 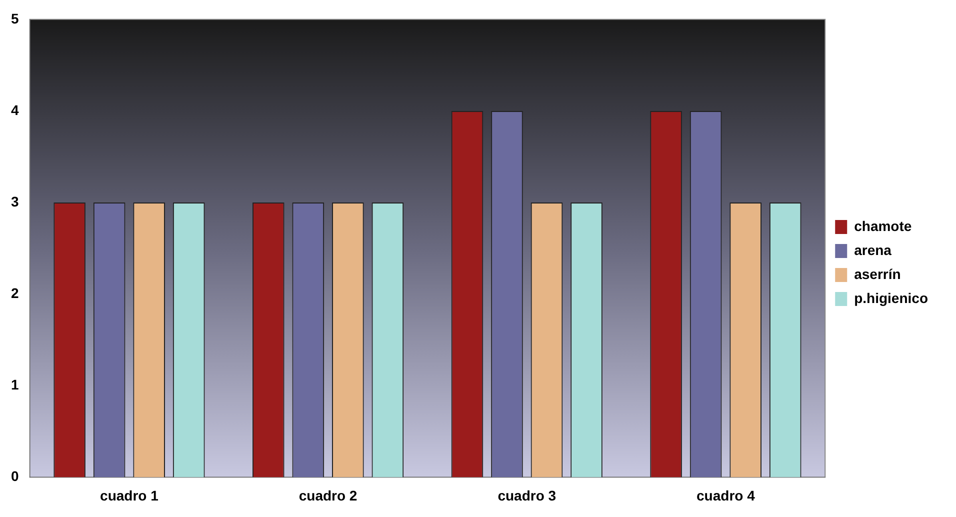 What do you see at coordinates (328, 495) in the screenshot?
I see `x-tick-label: cuadro 2` at bounding box center [328, 495].